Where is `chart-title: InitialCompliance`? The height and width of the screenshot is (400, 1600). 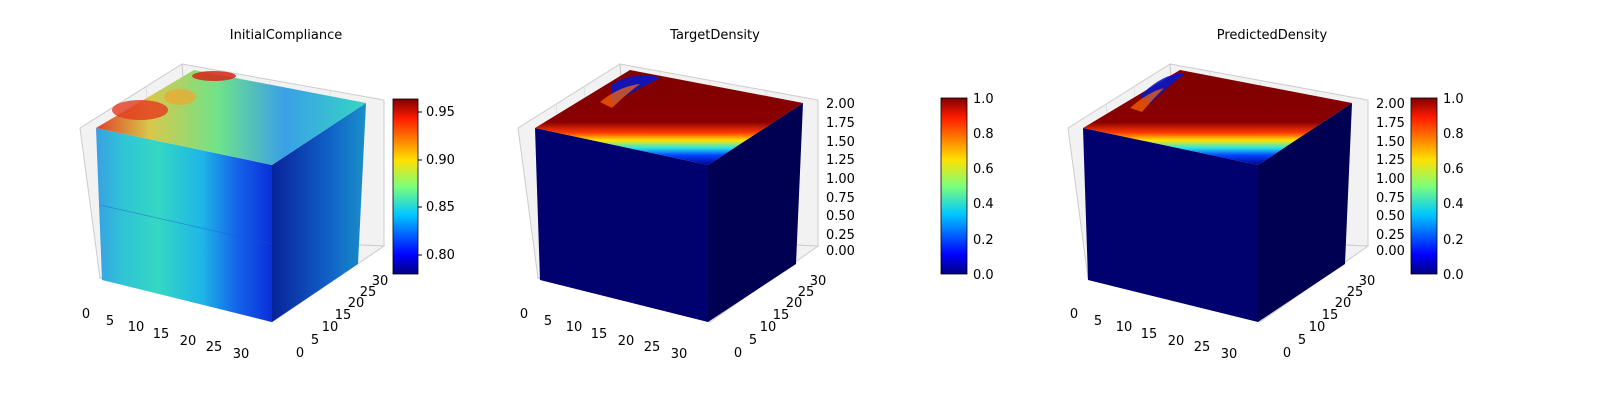
chart-title: InitialCompliance is located at coordinates (286, 35).